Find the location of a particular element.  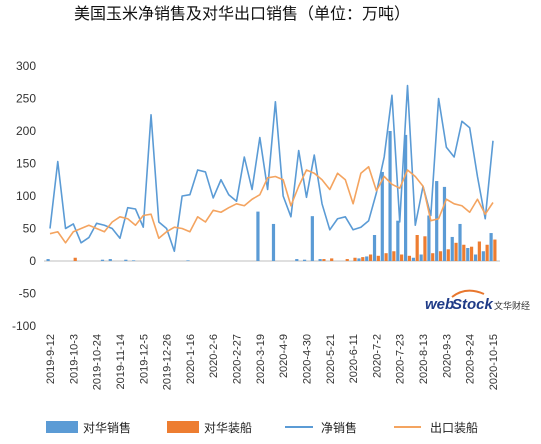

x-tick-label: 2019-10-24 is located at coordinates (98, 362).